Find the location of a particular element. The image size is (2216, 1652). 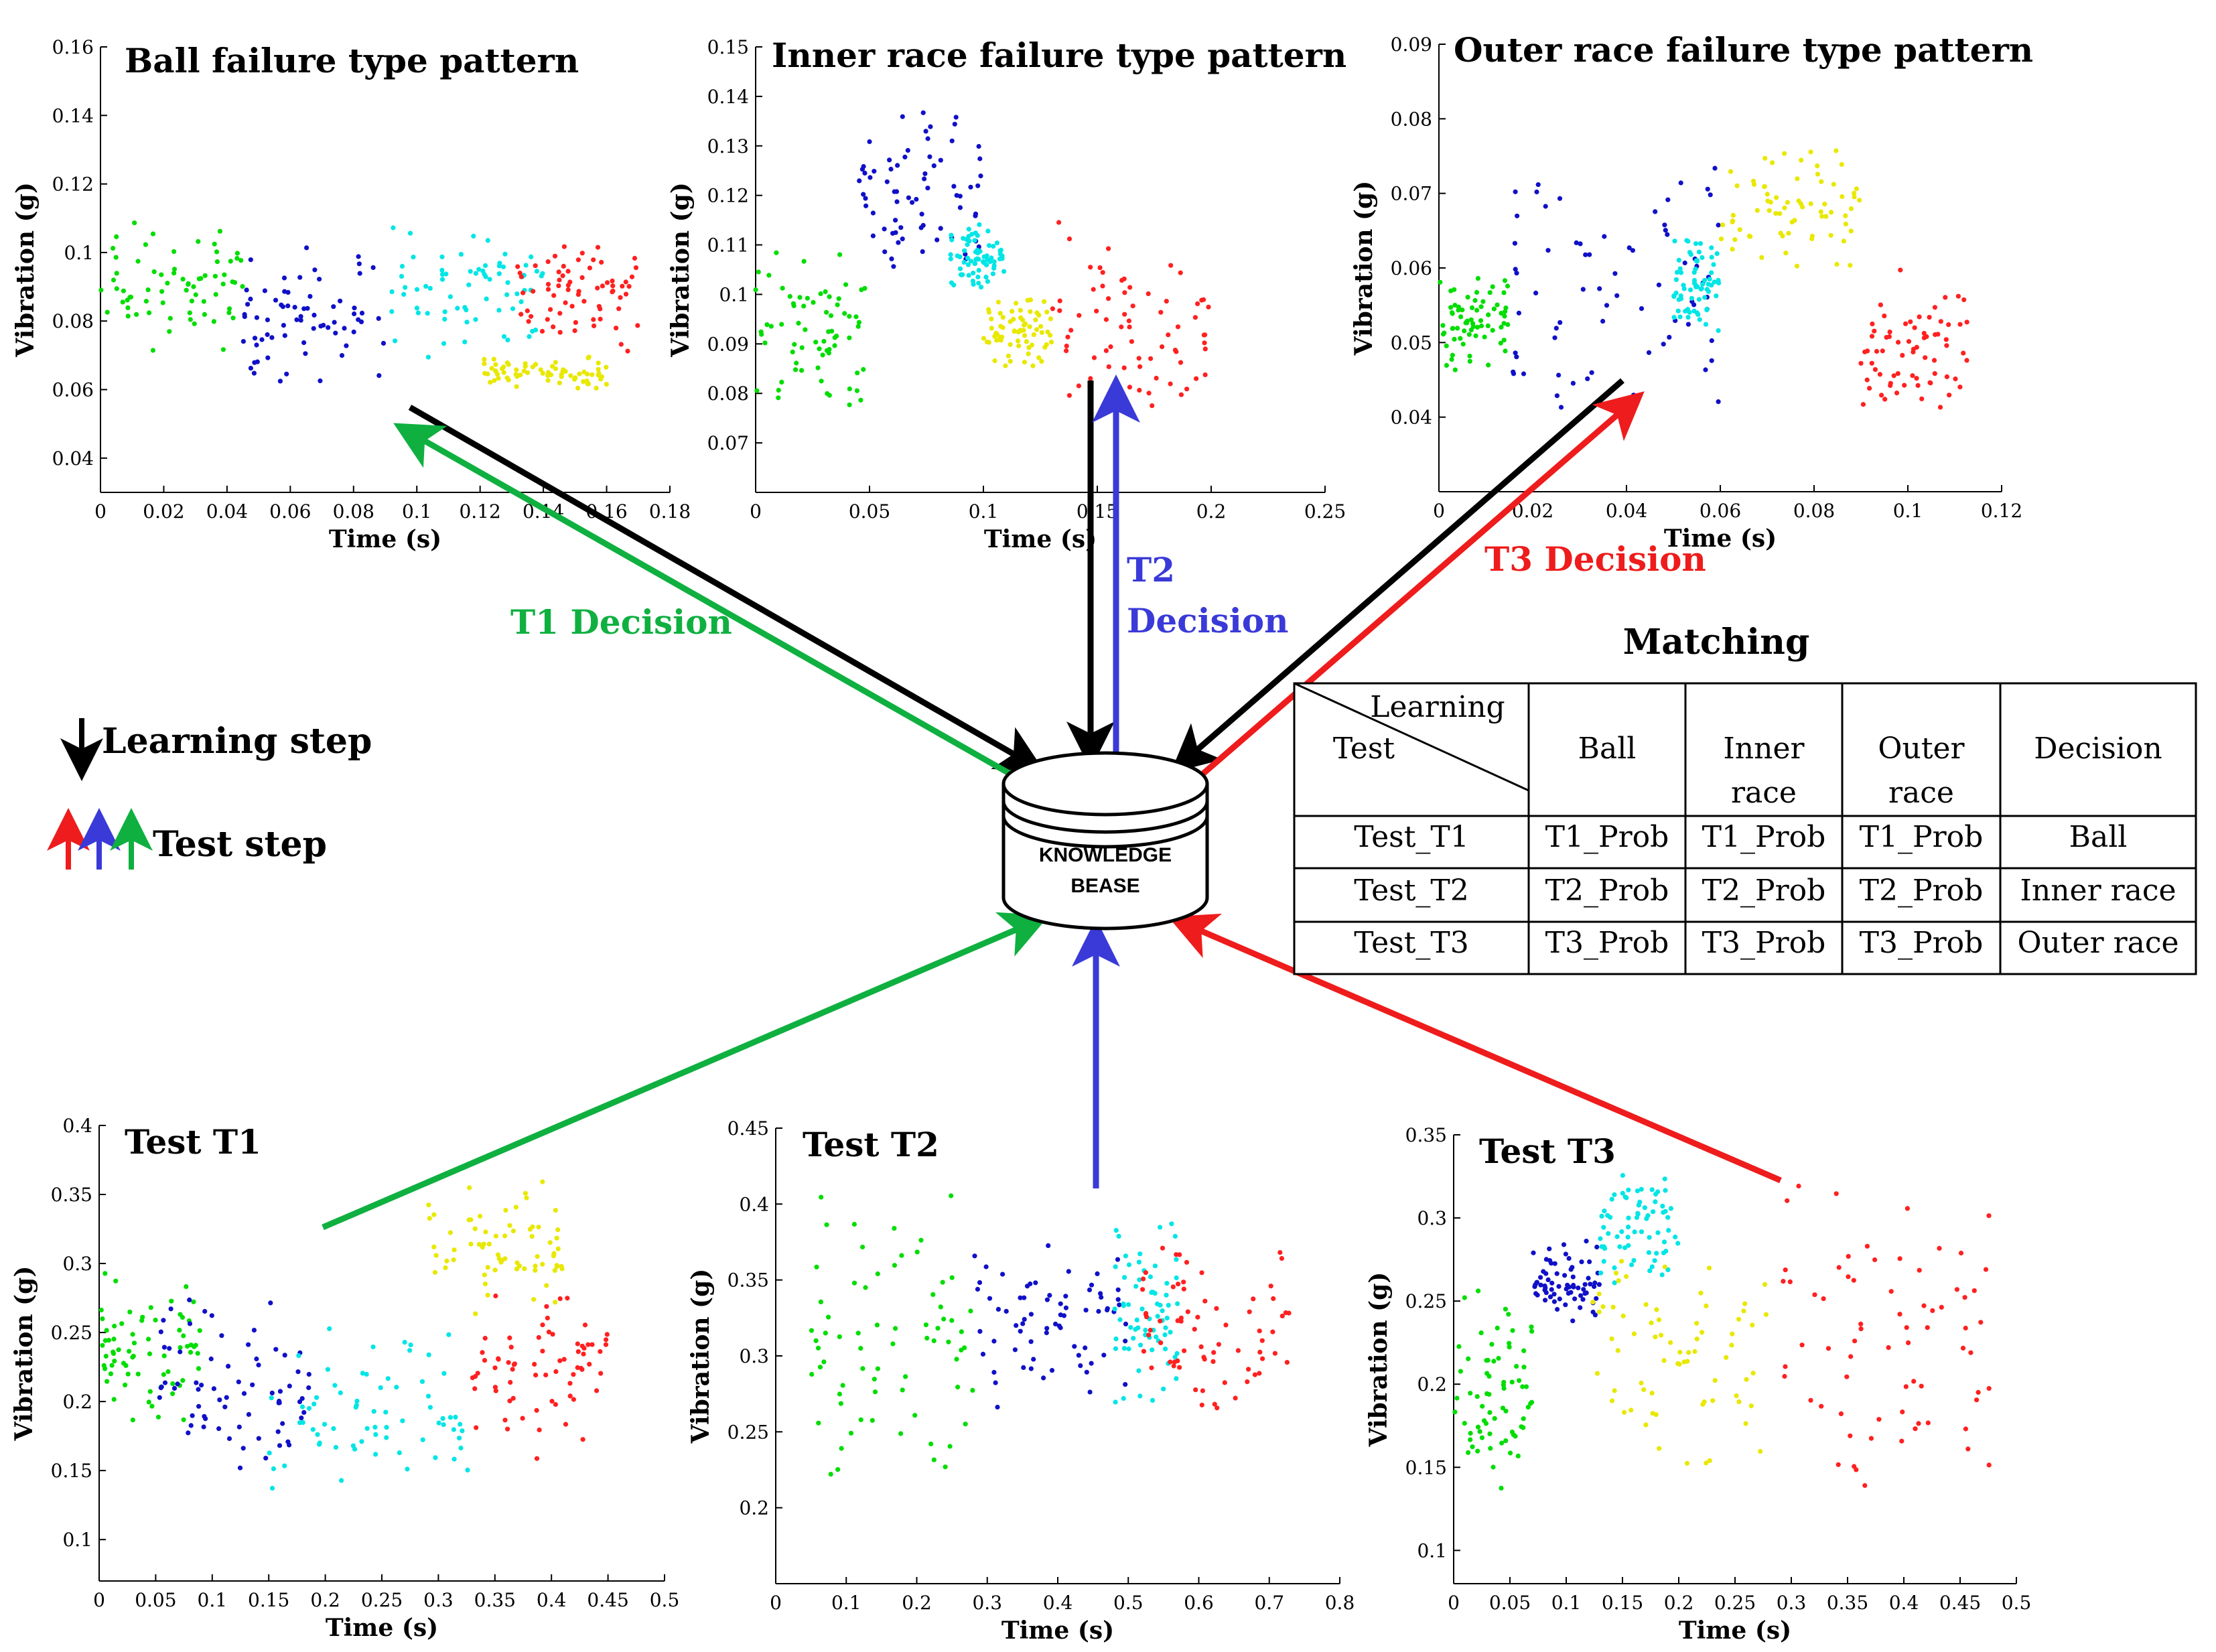

table-corner-learning: Learning is located at coordinates (1438, 707).